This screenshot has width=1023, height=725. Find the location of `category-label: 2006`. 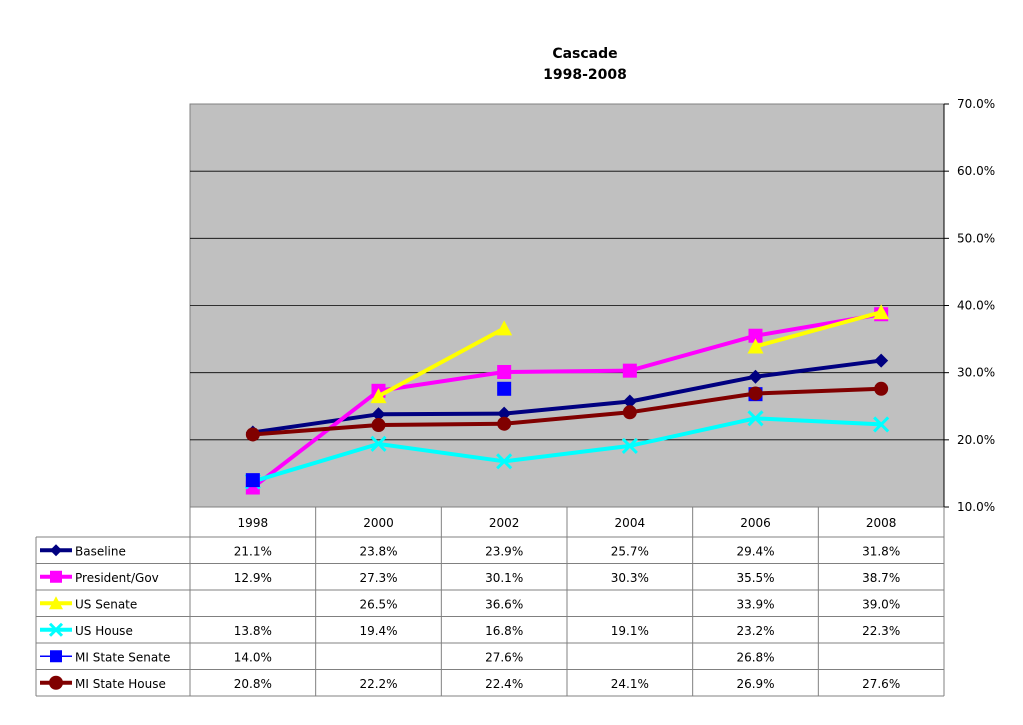

category-label: 2006 is located at coordinates (755, 523).